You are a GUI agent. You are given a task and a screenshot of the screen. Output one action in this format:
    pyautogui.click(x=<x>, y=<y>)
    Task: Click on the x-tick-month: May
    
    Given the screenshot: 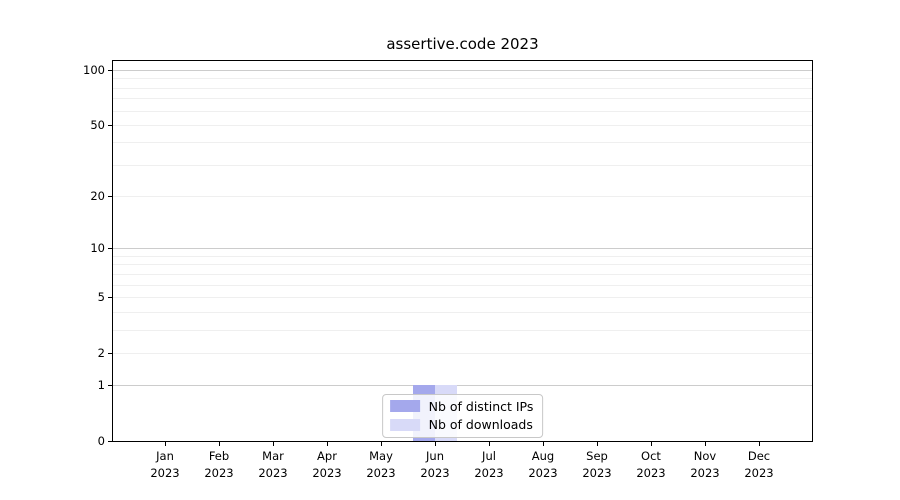 What is the action you would take?
    pyautogui.click(x=381, y=456)
    